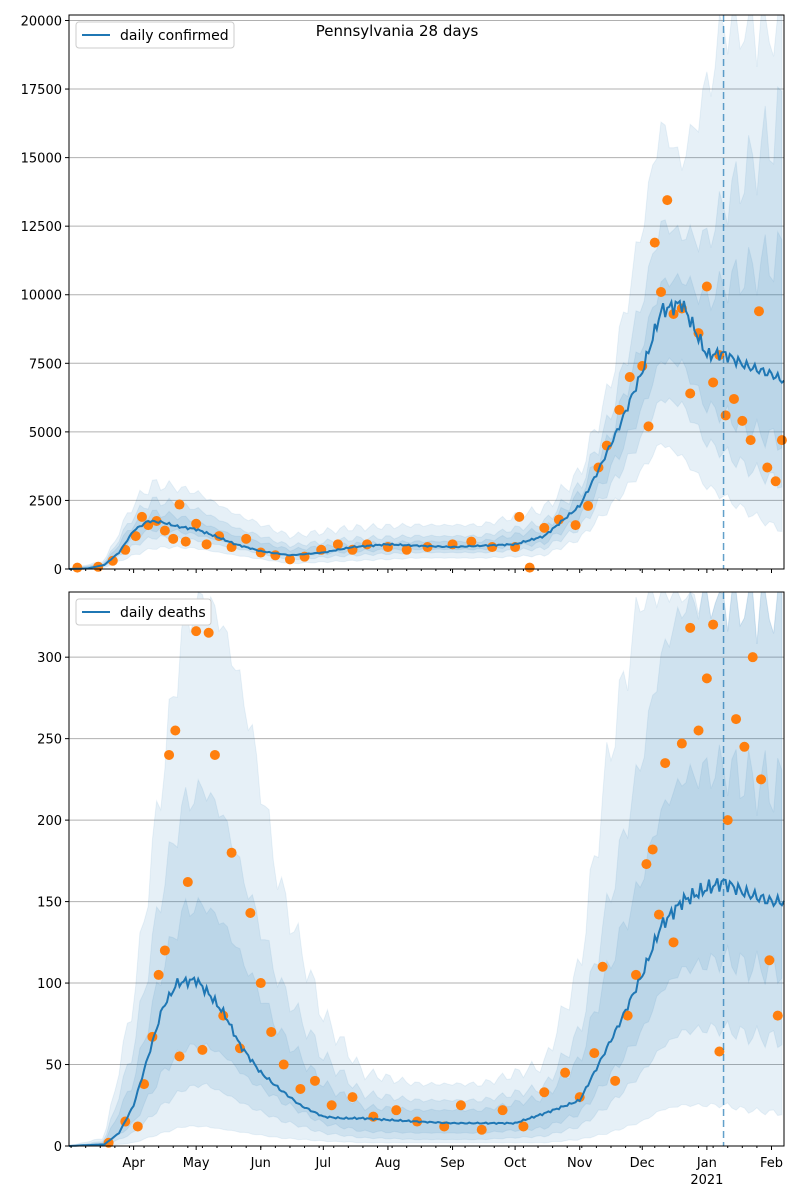 The height and width of the screenshot is (1200, 800). I want to click on x-tick-label: Nov, so click(580, 1163).